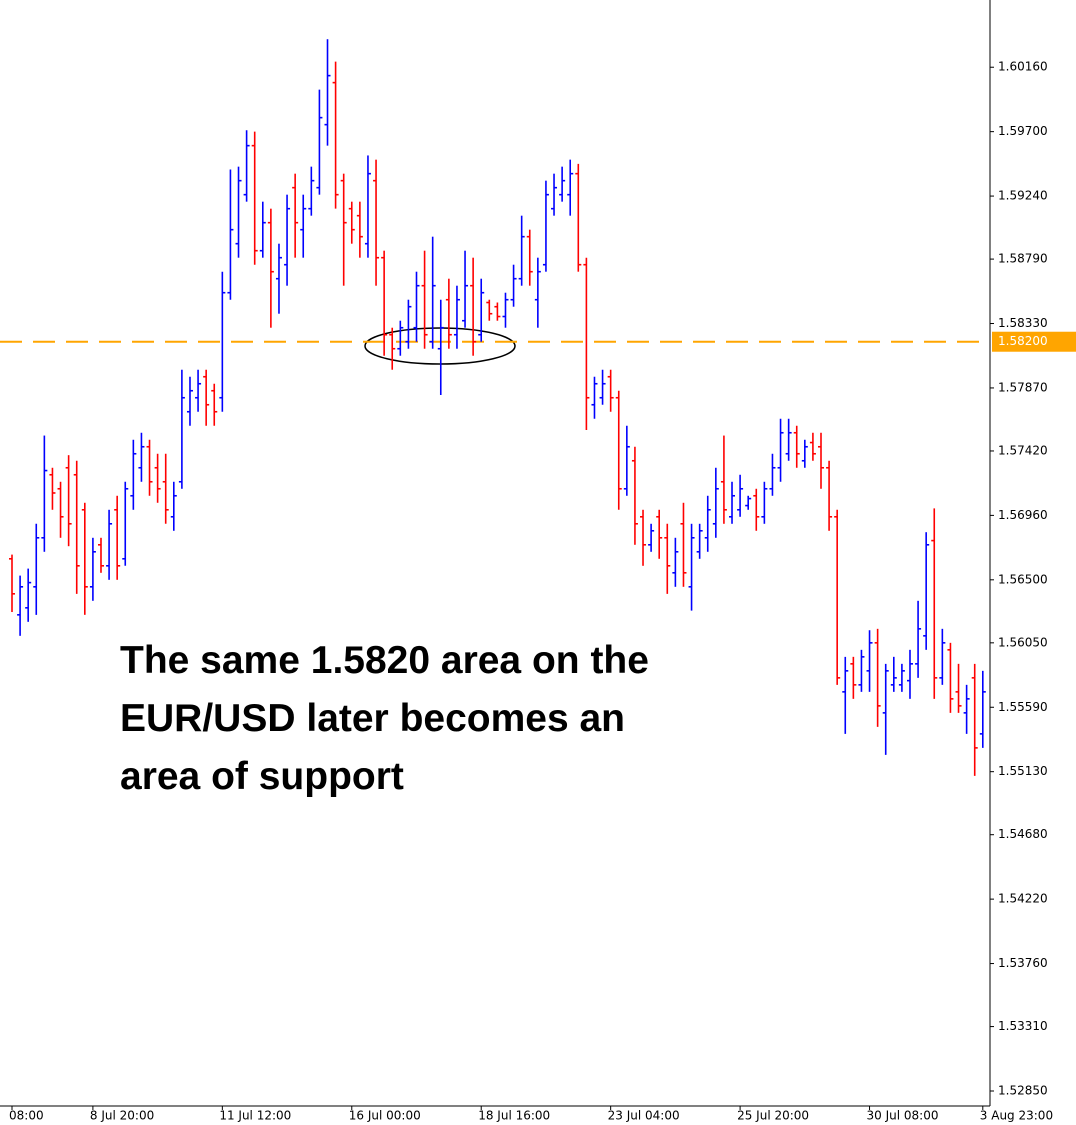  What do you see at coordinates (1023, 515) in the screenshot?
I see `y-tick-label: 1.56960` at bounding box center [1023, 515].